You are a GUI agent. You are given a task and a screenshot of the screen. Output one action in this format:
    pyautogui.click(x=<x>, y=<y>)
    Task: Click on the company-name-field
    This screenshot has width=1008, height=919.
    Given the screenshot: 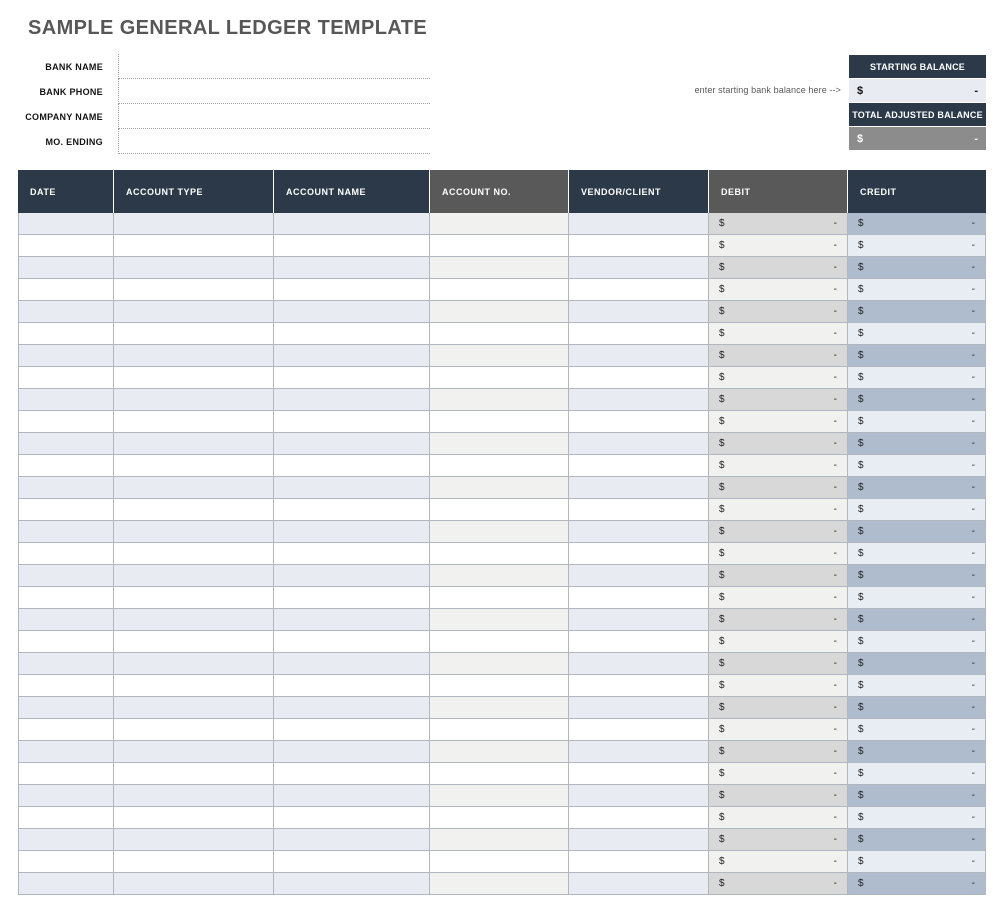 What is the action you would take?
    pyautogui.click(x=274, y=116)
    